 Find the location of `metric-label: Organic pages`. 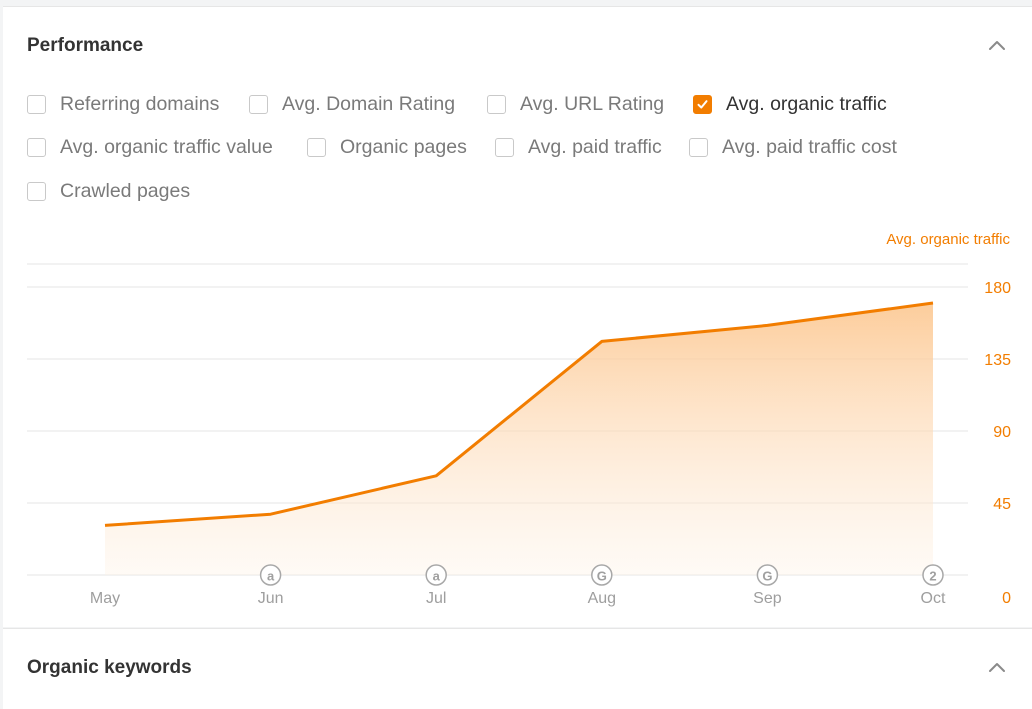

metric-label: Organic pages is located at coordinates (403, 147).